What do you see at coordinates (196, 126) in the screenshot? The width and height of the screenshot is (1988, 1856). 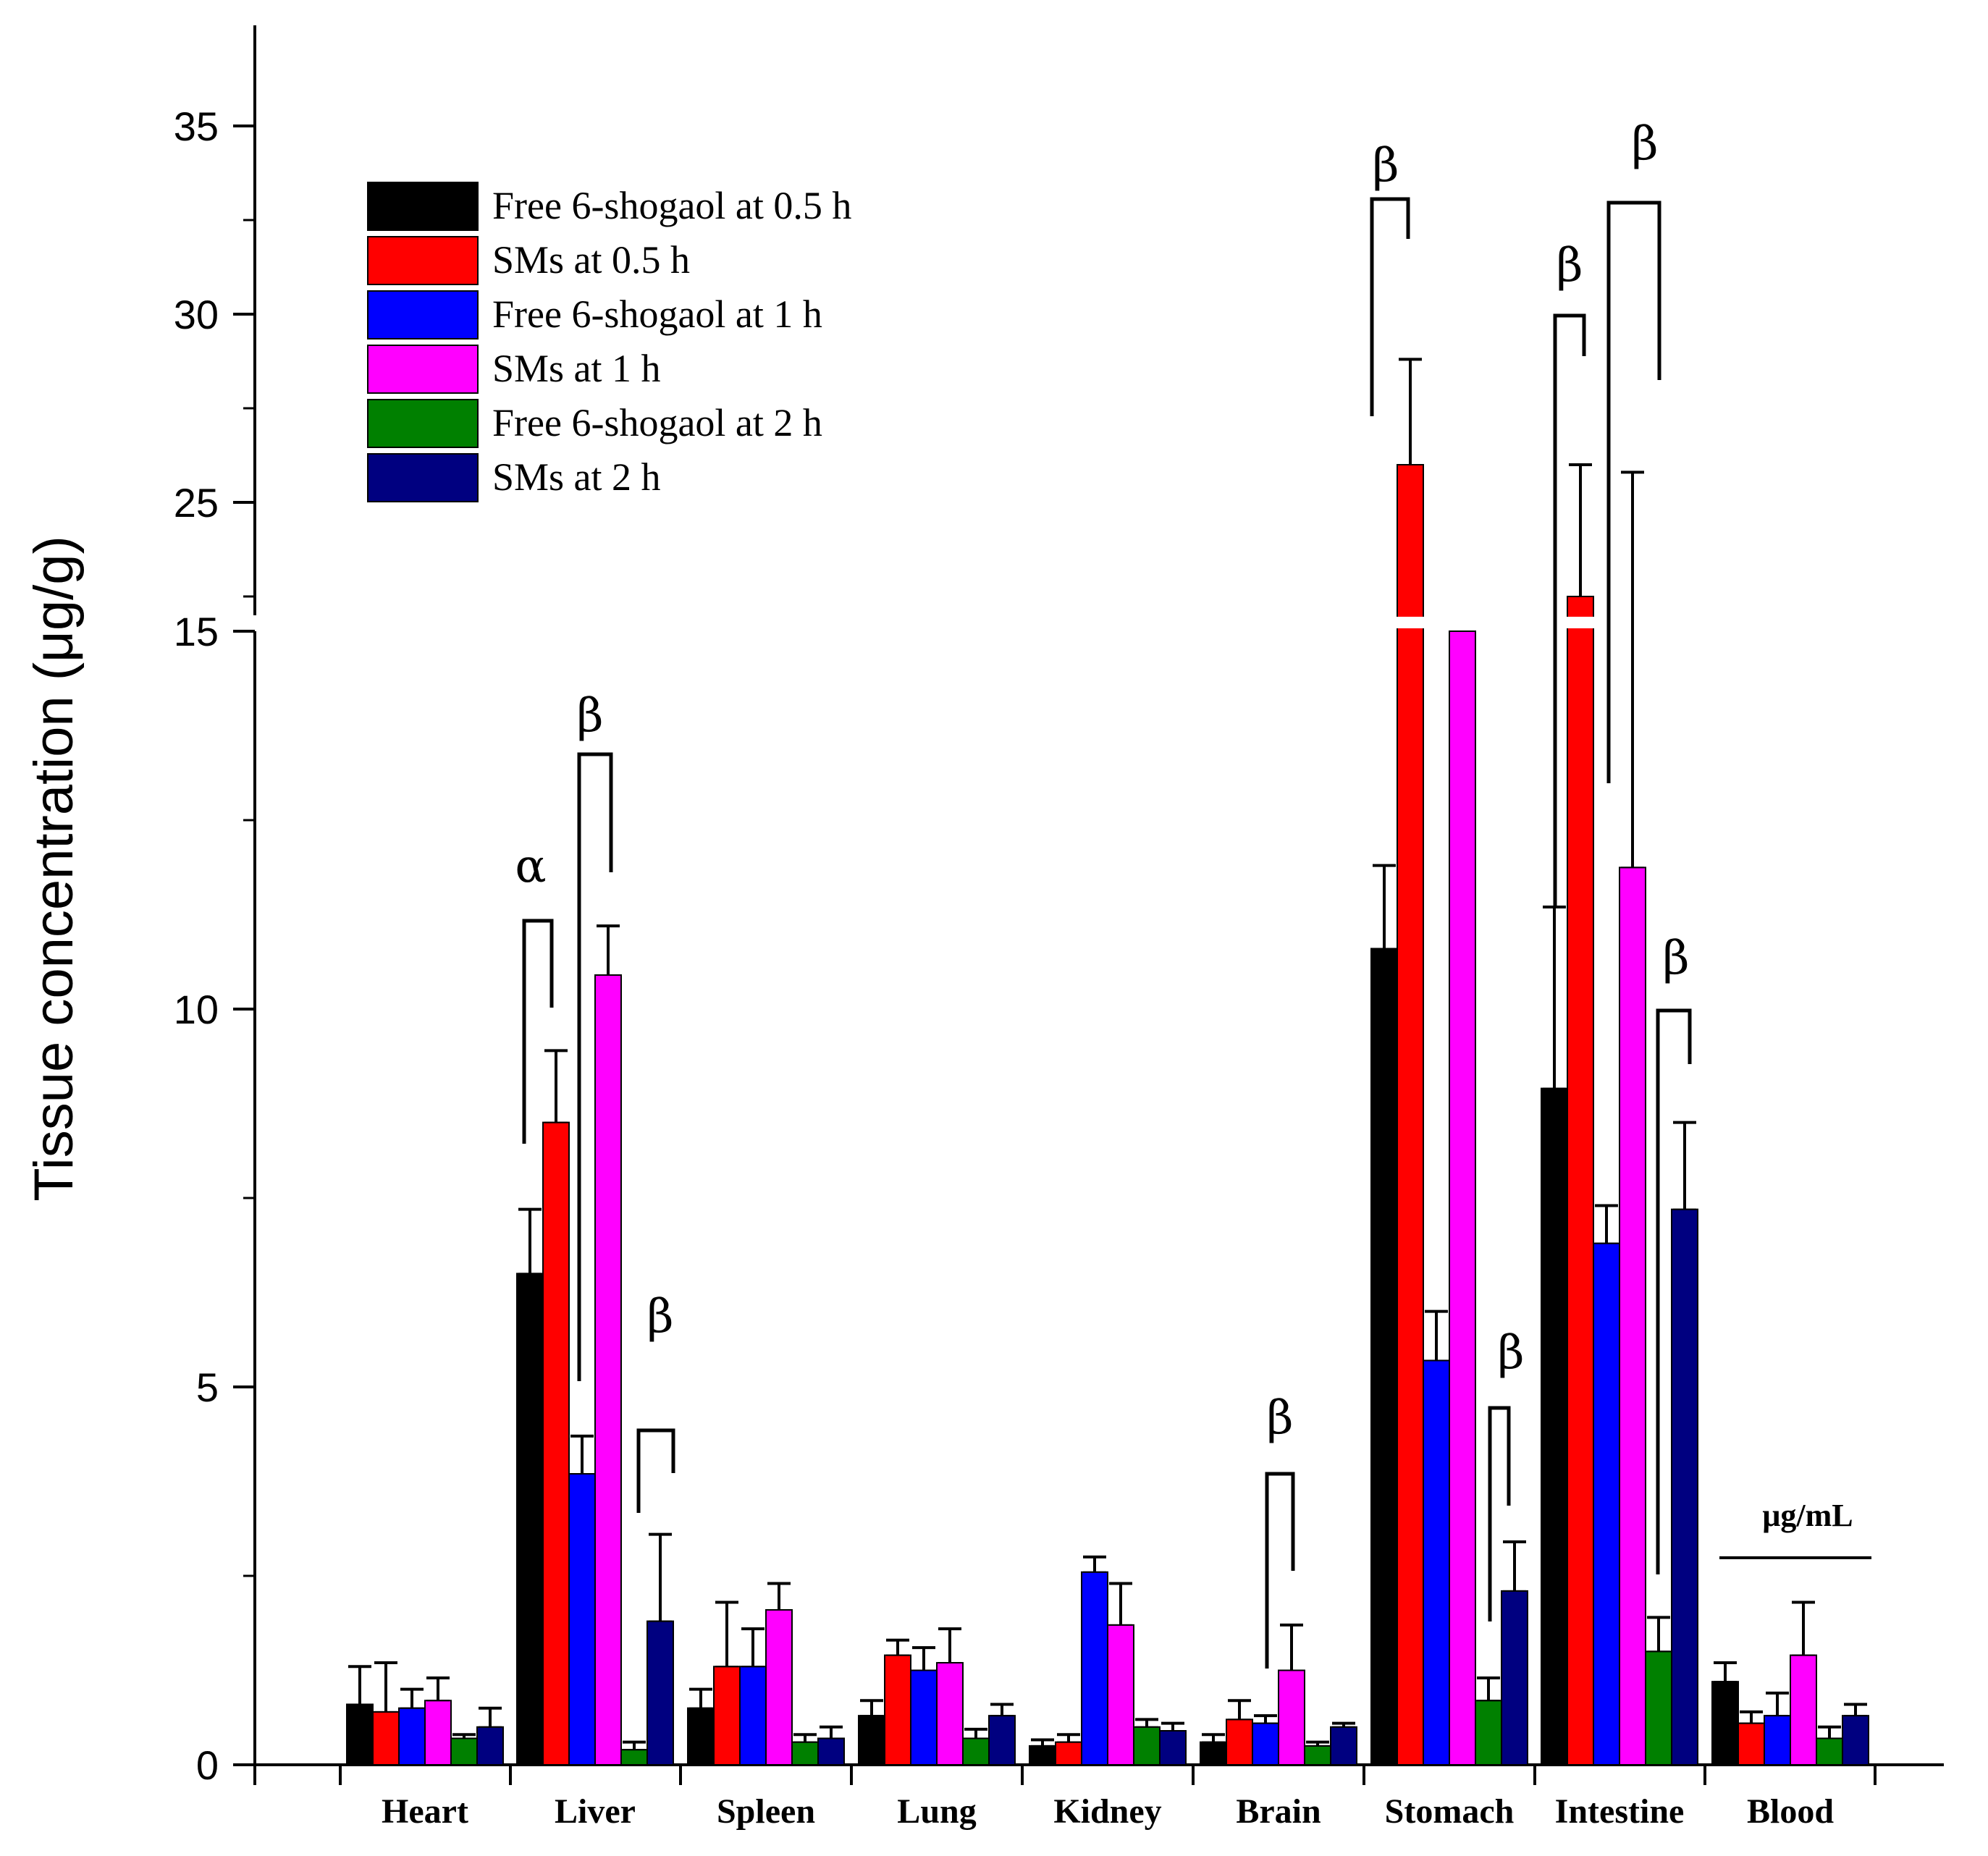 I see `y-tick-label: 35` at bounding box center [196, 126].